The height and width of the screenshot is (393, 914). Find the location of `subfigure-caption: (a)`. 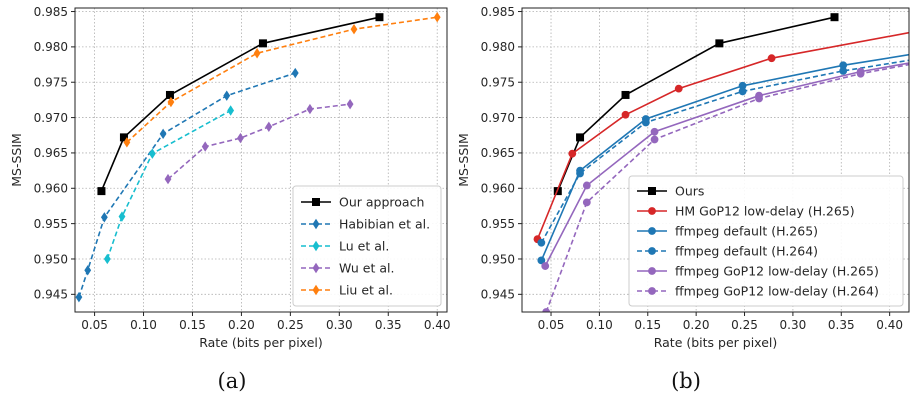

subfigure-caption: (a) is located at coordinates (232, 381).